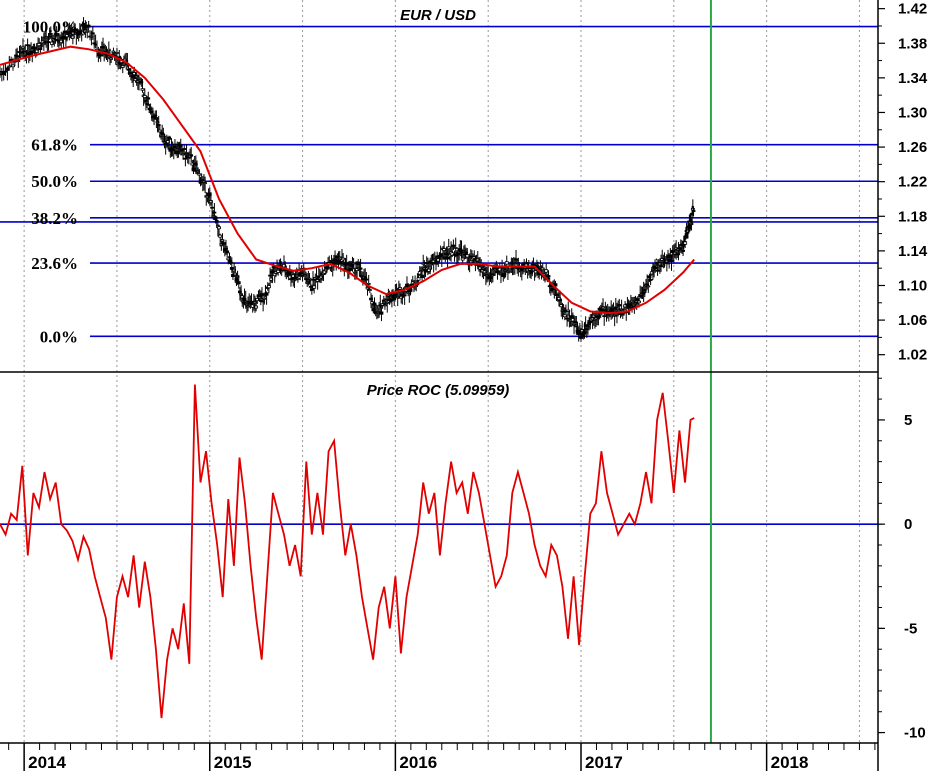 This screenshot has width=930, height=776. Describe the element at coordinates (59, 336) in the screenshot. I see `fib-level-label: 0.0%` at that location.